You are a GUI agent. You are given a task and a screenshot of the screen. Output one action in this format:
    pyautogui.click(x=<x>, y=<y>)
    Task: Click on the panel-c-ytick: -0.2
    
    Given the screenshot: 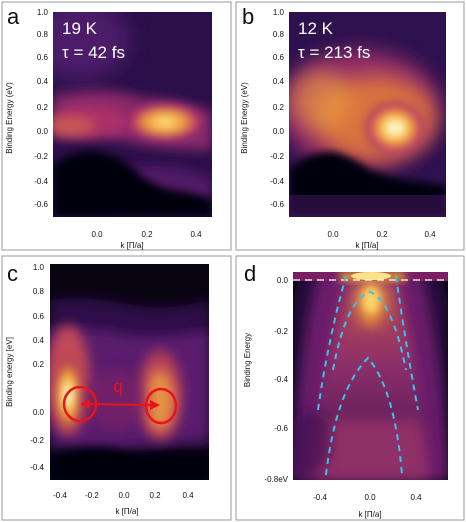 What is the action you would take?
    pyautogui.click(x=37, y=440)
    